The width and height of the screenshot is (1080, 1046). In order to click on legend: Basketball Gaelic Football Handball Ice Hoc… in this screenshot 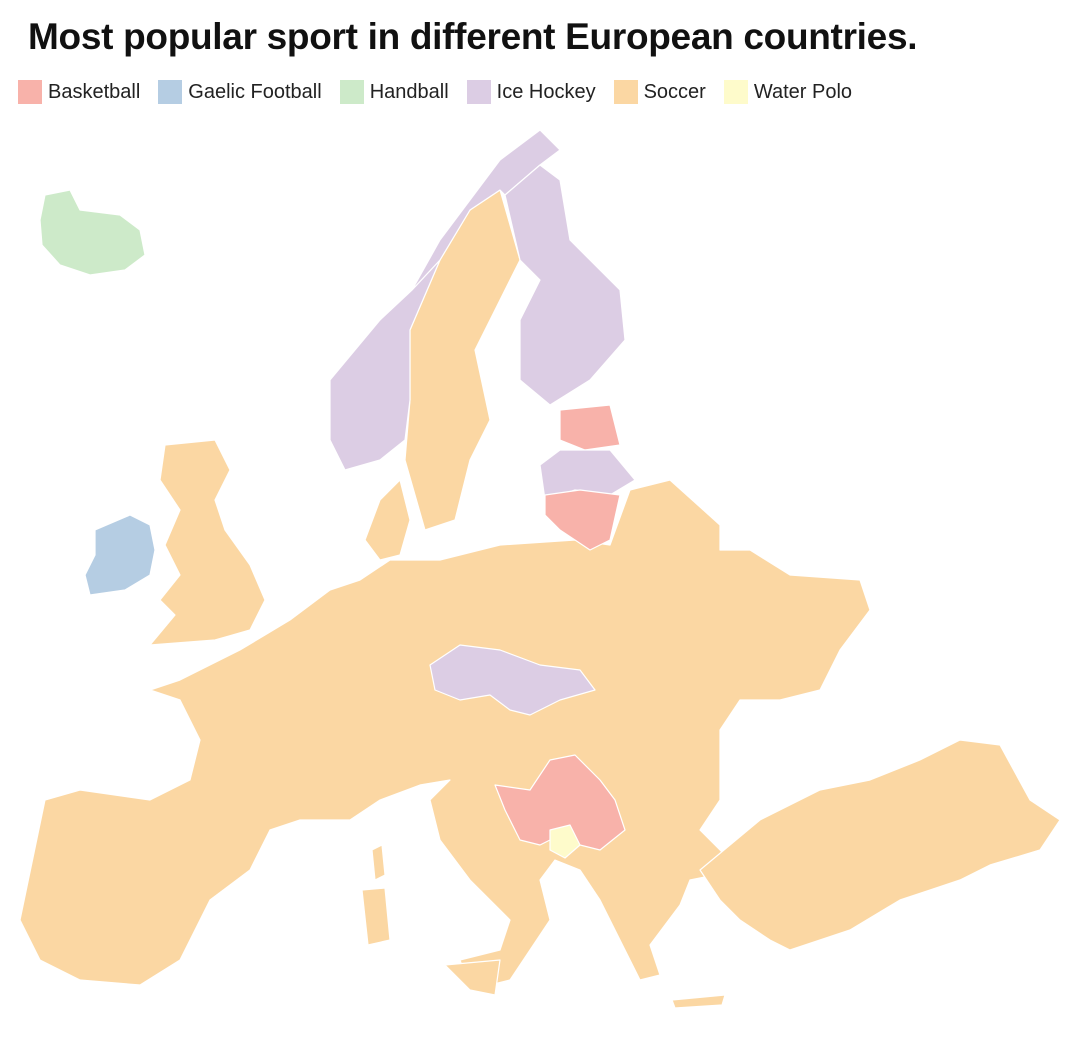, I will do `click(435, 92)`.